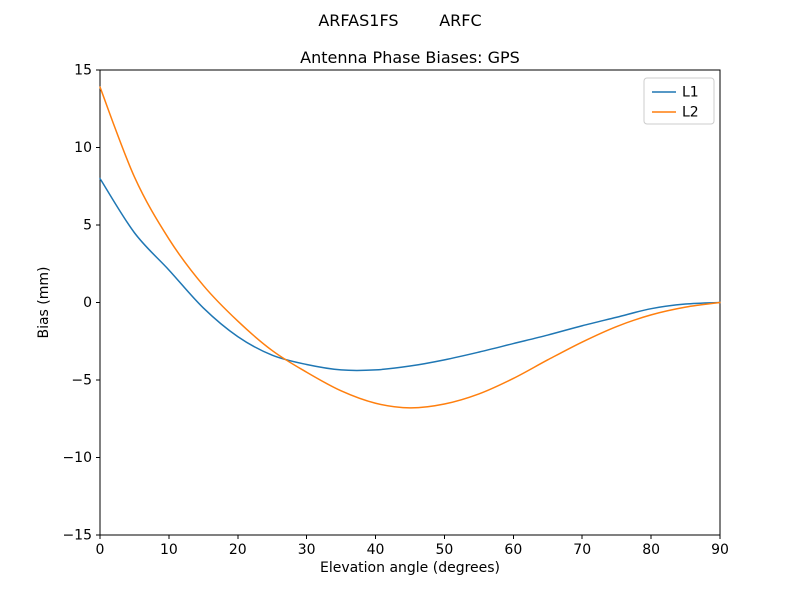  I want to click on legend-label-l1: L1, so click(690, 93).